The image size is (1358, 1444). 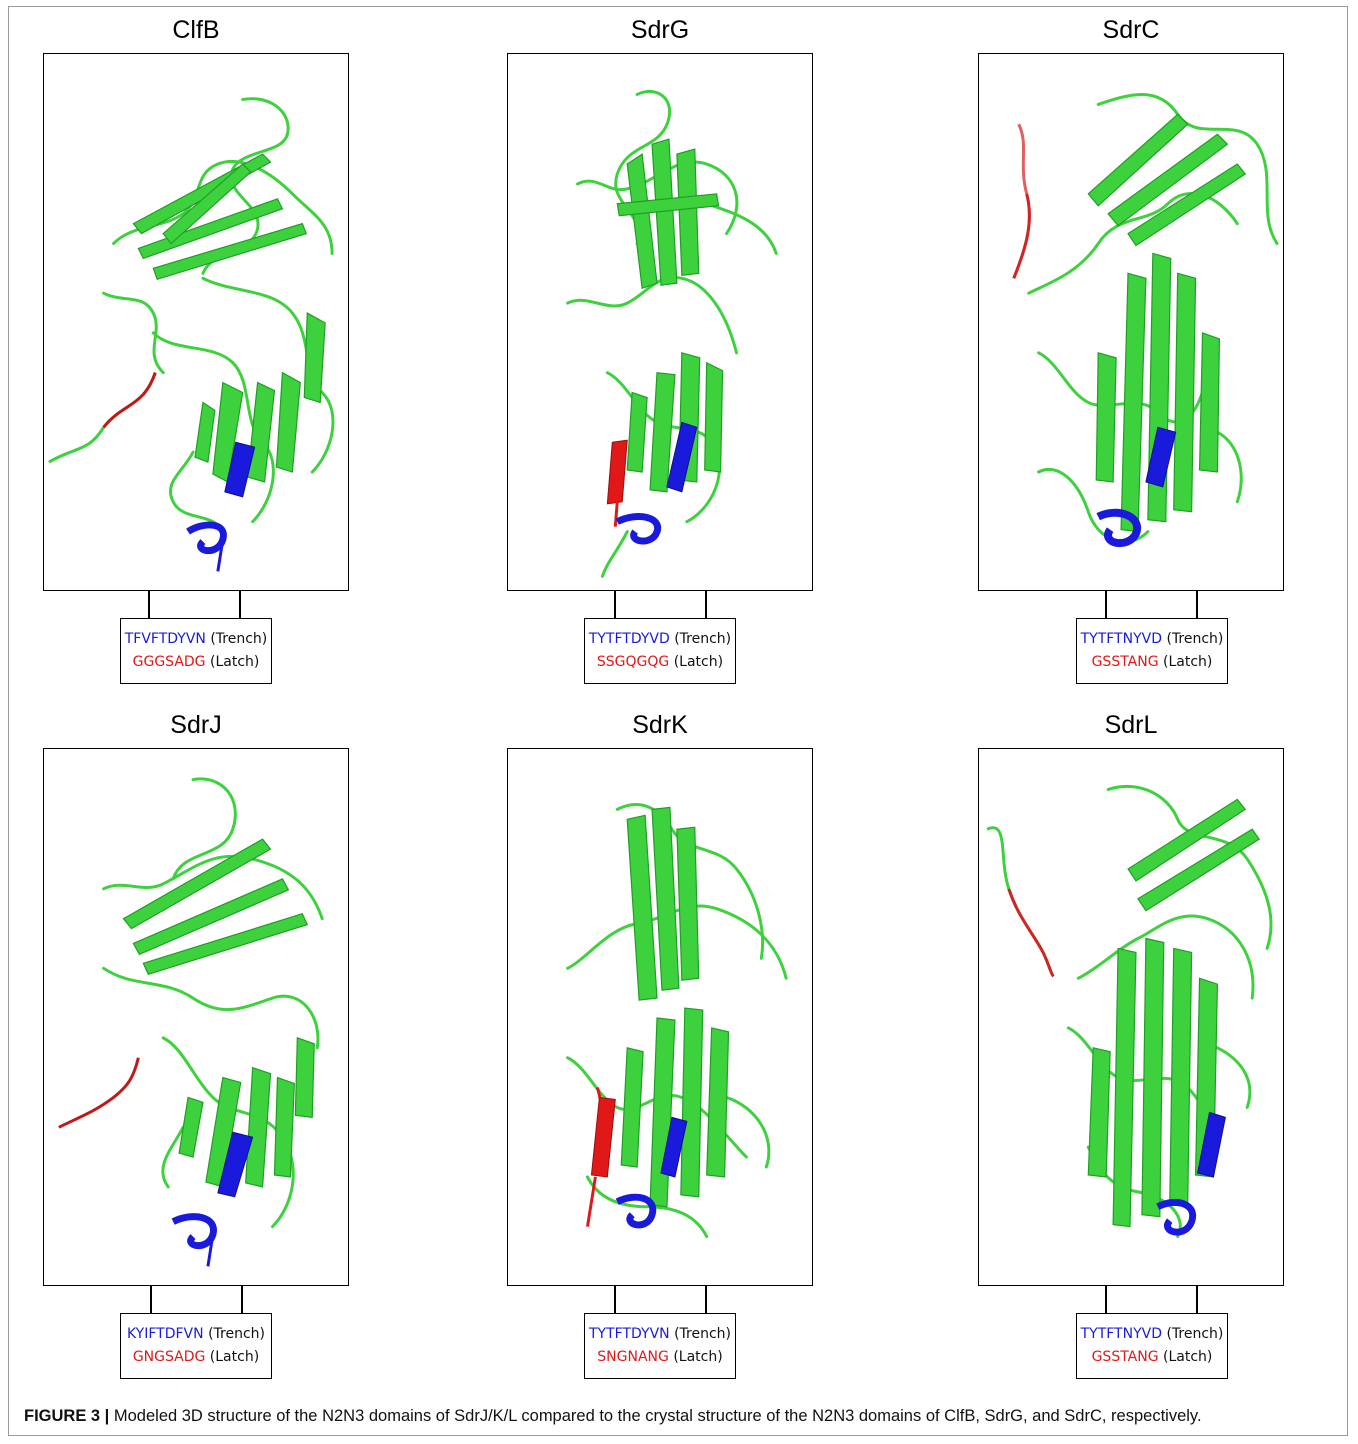 I want to click on latch-sequence: GNGSADG, so click(x=169, y=1357).